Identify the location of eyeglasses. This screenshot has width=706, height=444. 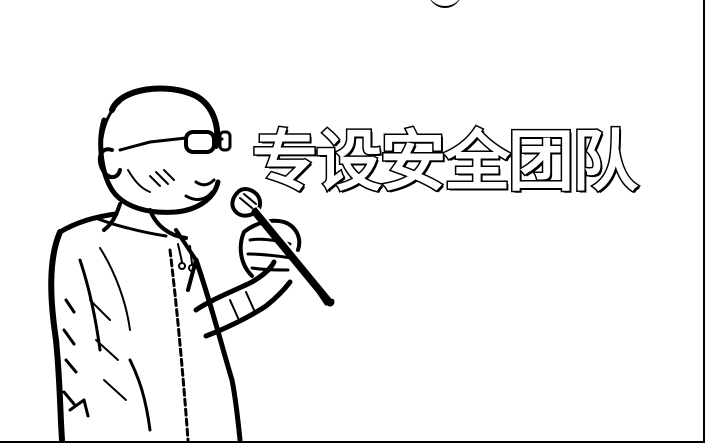
(175, 142).